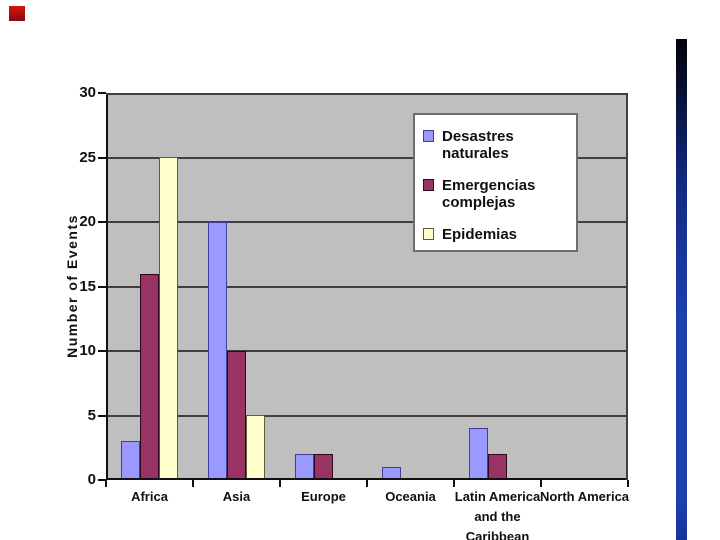 Image resolution: width=720 pixels, height=540 pixels. What do you see at coordinates (87, 92) in the screenshot?
I see `y-tick-label-30: 30` at bounding box center [87, 92].